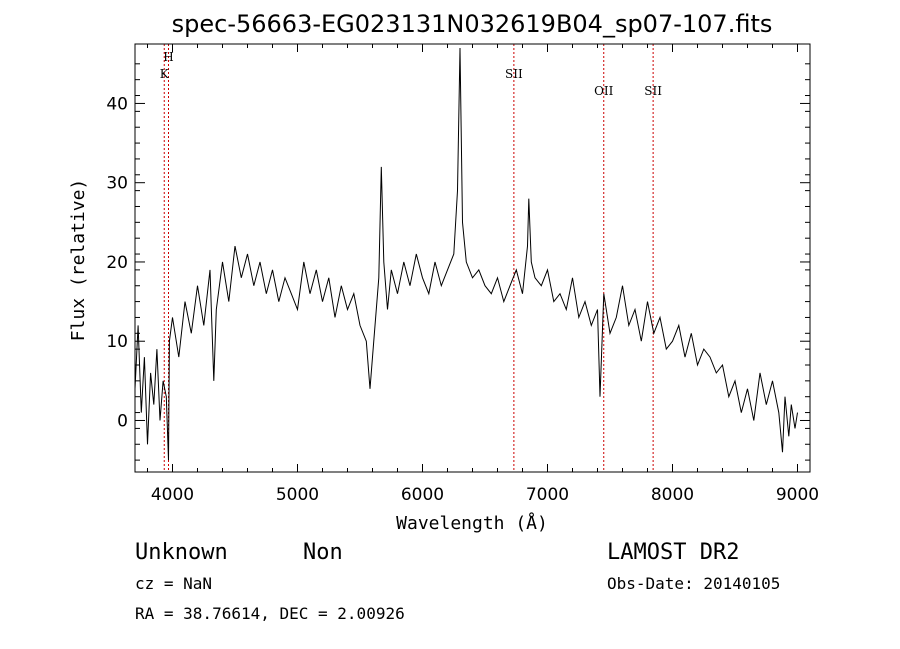 The width and height of the screenshot is (900, 649). Describe the element at coordinates (122, 421) in the screenshot. I see `y-tick-label-0: 0` at that location.